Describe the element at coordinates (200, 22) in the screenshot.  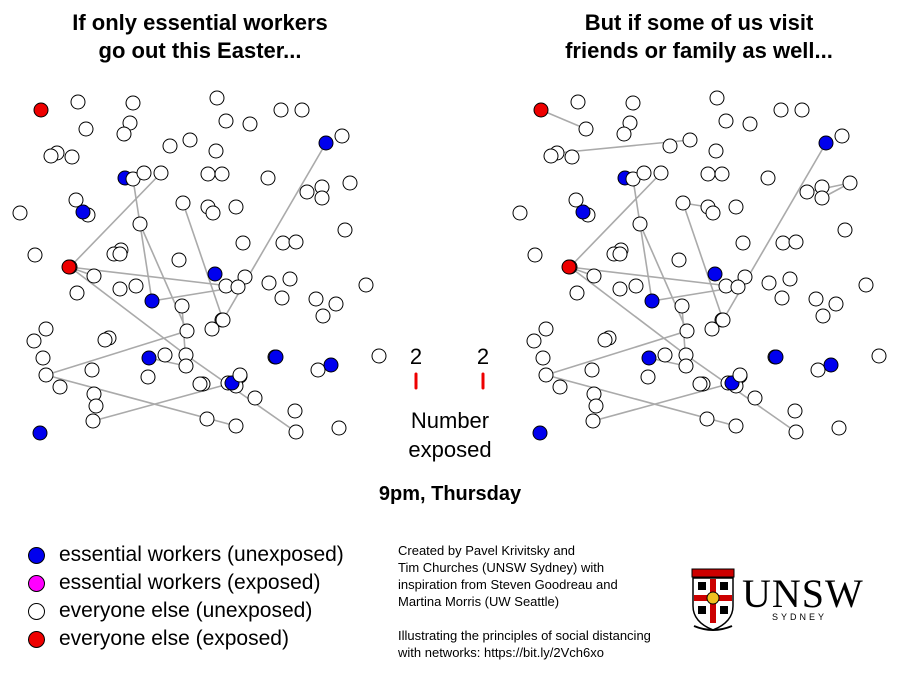
I see `left-title-line-1: If only essential workers` at that location.